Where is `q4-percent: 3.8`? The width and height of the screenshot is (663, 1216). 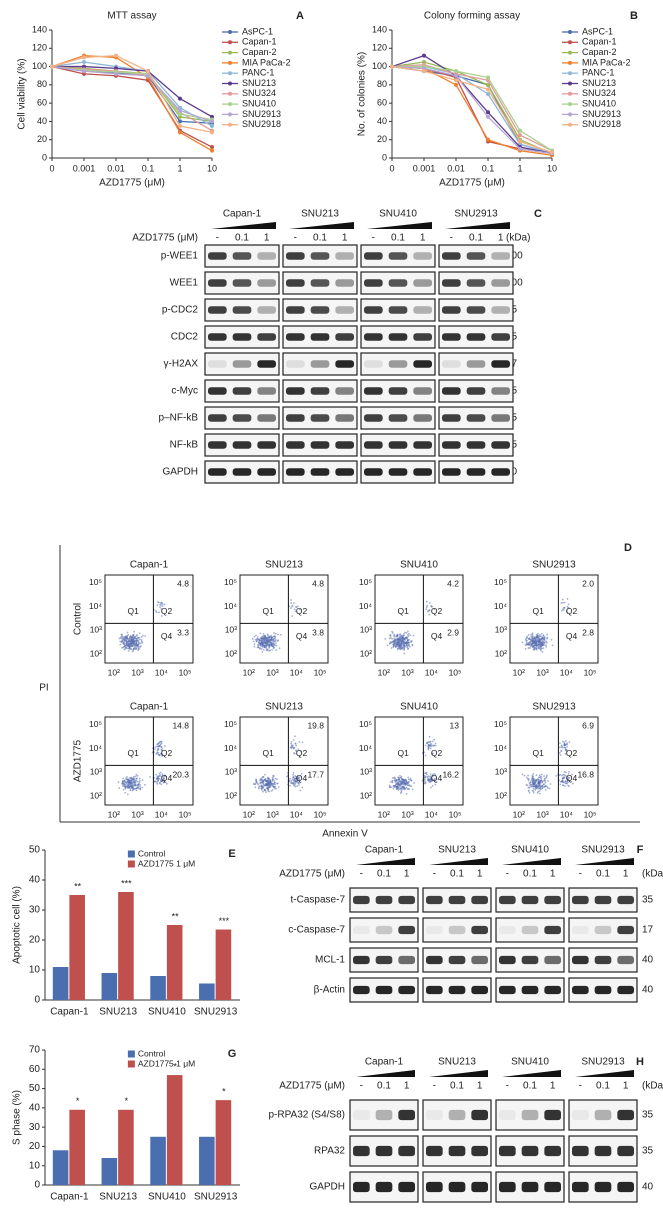 q4-percent: 3.8 is located at coordinates (318, 633).